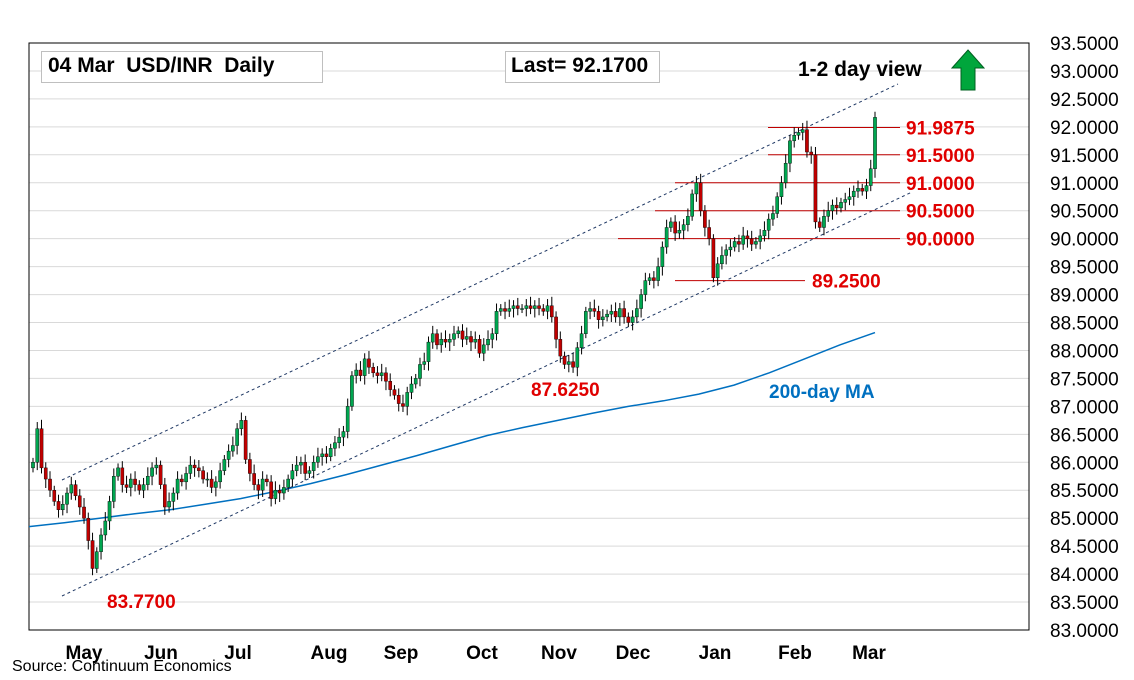  What do you see at coordinates (715, 653) in the screenshot?
I see `x-tick-label: Jan` at bounding box center [715, 653].